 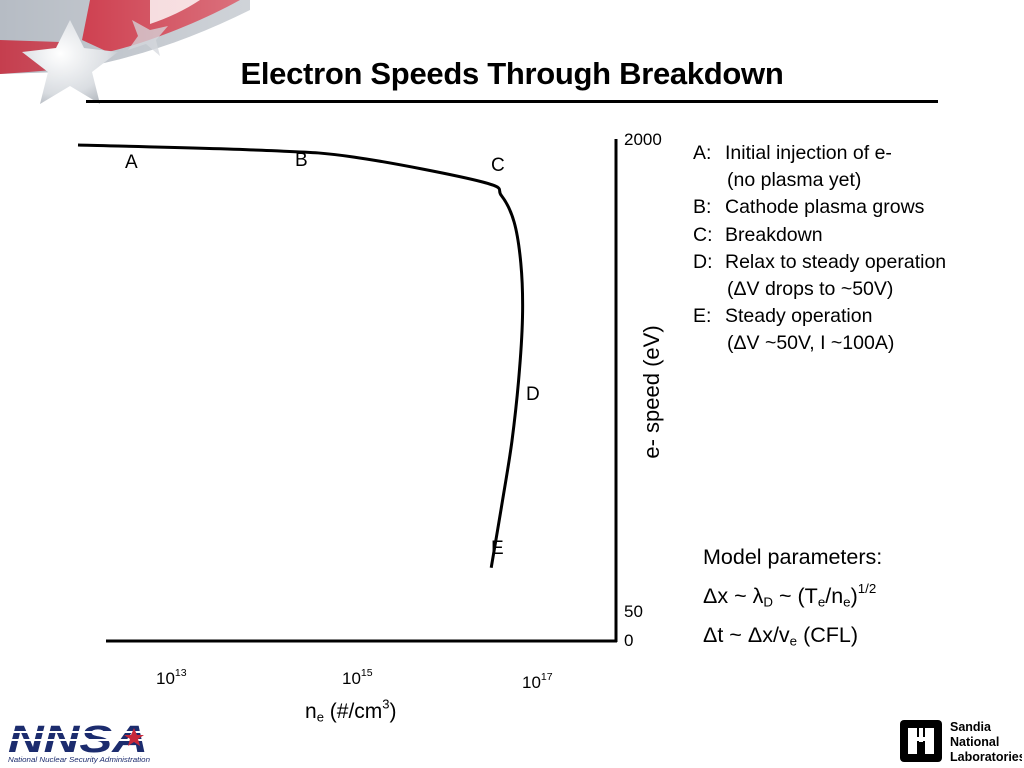 What do you see at coordinates (986, 757) in the screenshot?
I see `svg-text: Laboratories` at bounding box center [986, 757].